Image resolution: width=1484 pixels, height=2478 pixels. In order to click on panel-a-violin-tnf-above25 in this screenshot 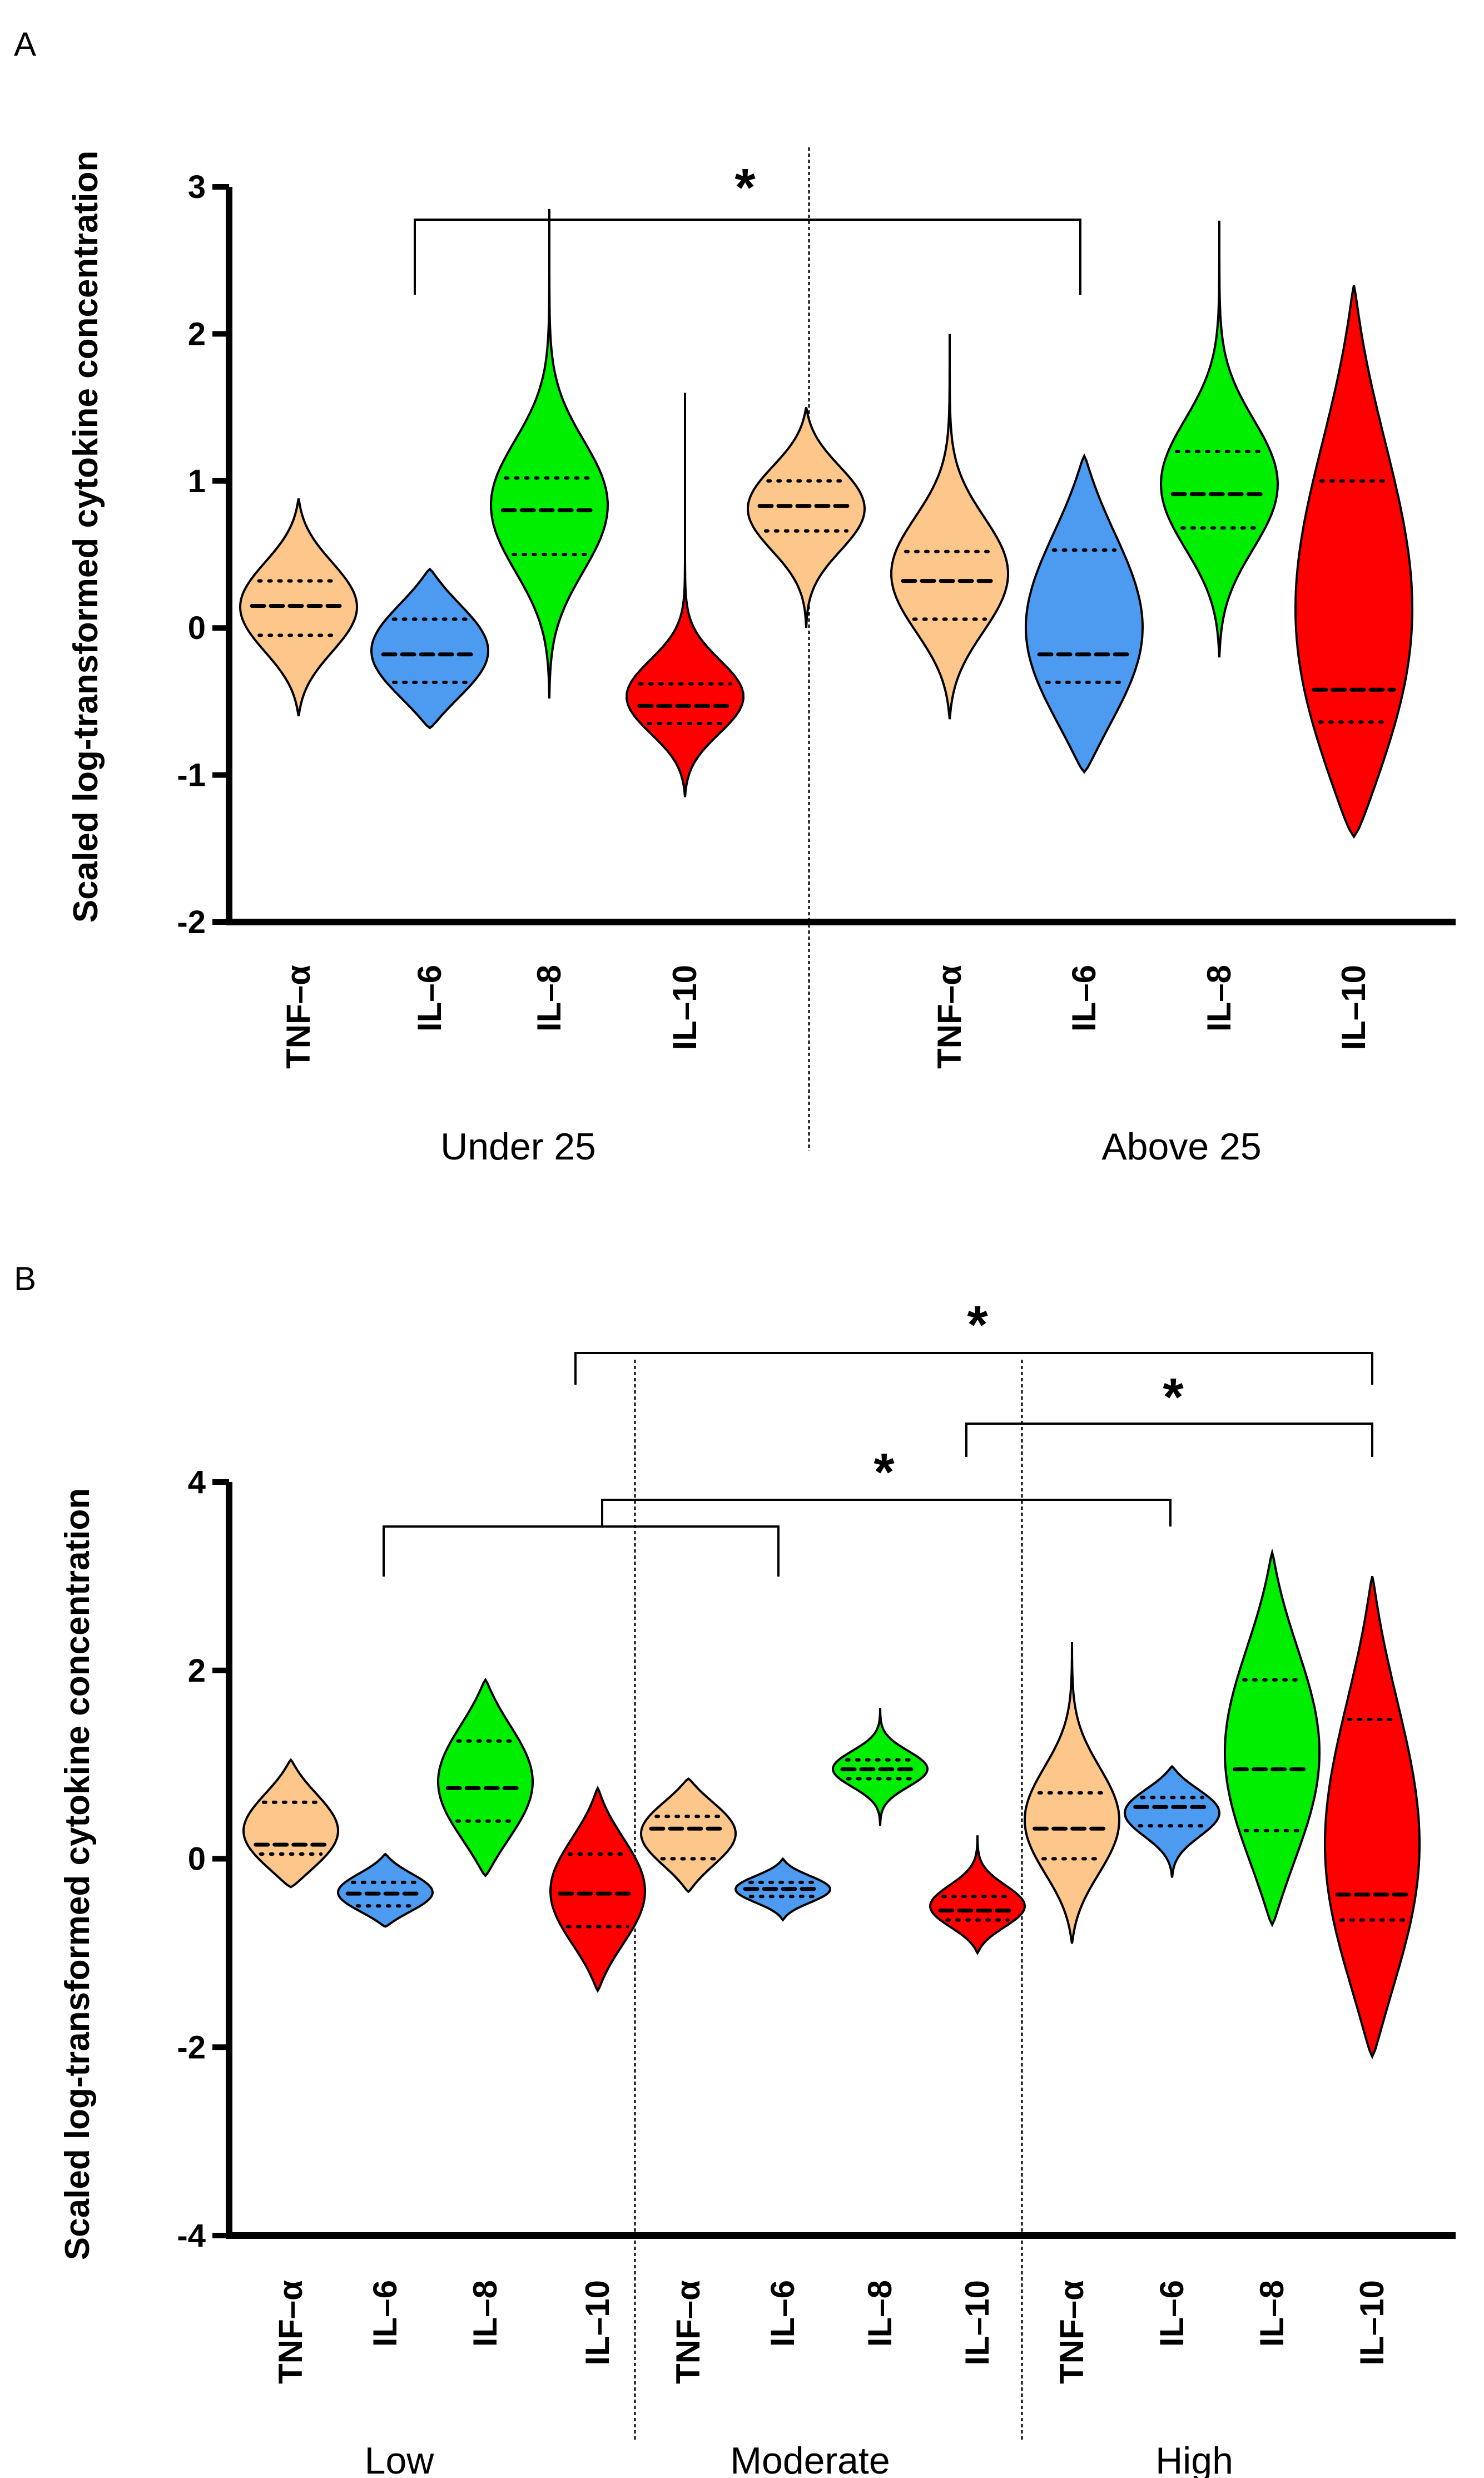, I will do `click(950, 527)`.